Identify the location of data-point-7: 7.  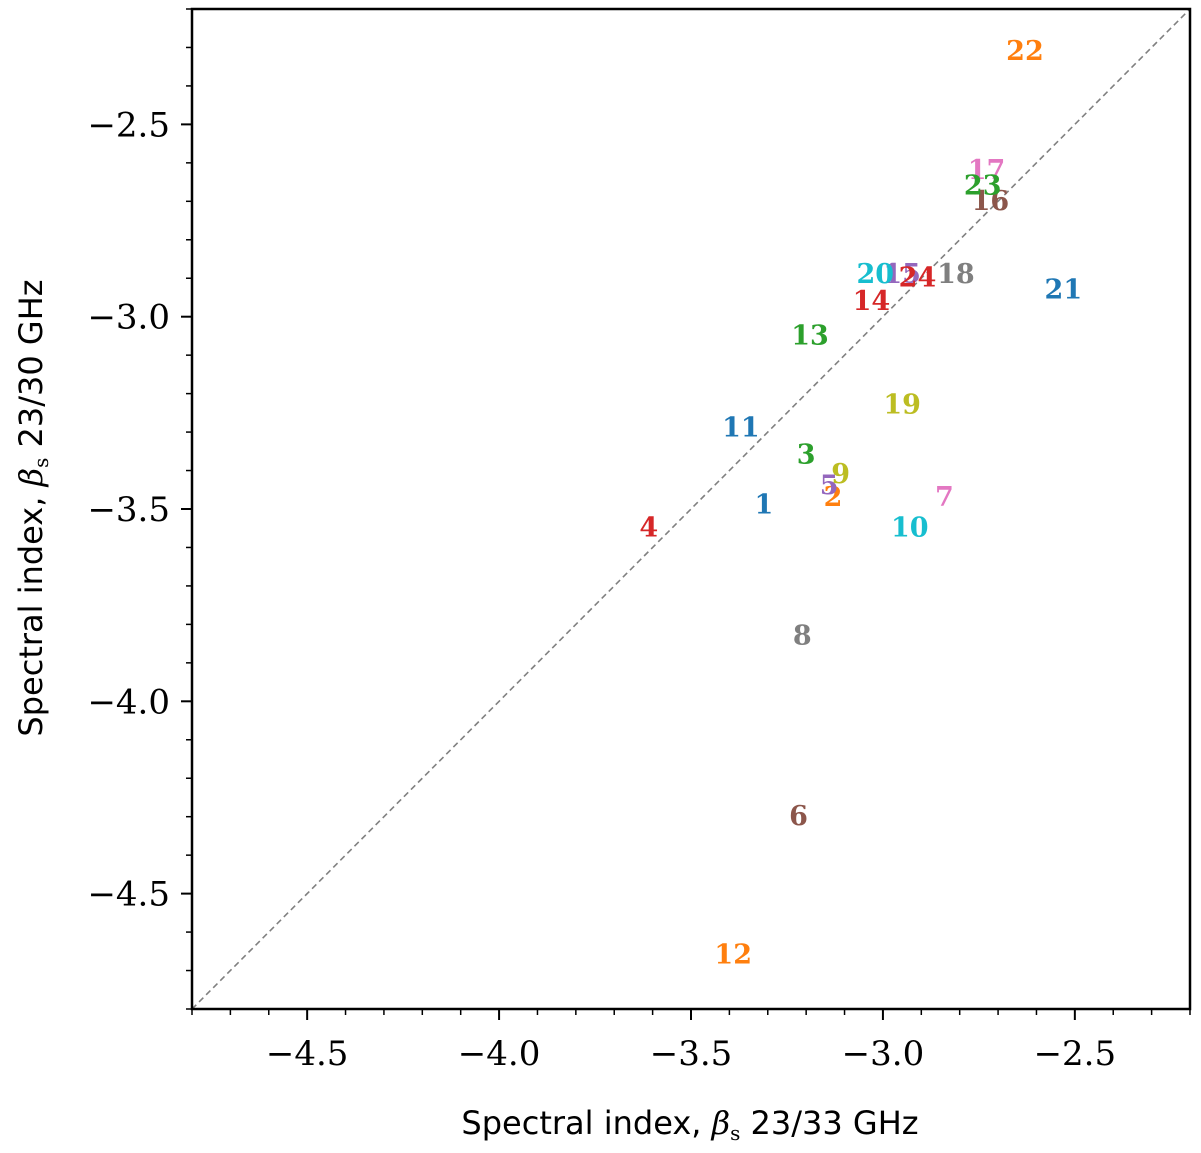
(944, 497).